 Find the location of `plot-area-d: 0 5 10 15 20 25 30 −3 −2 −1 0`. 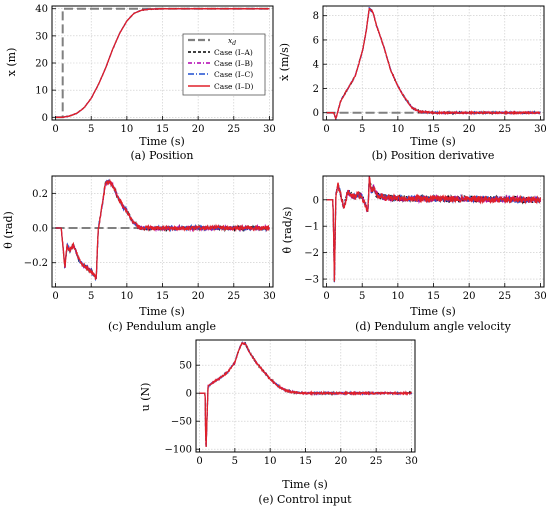

plot-area-d: 0 5 10 15 20 25 30 −3 −2 −1 0 is located at coordinates (425, 238).